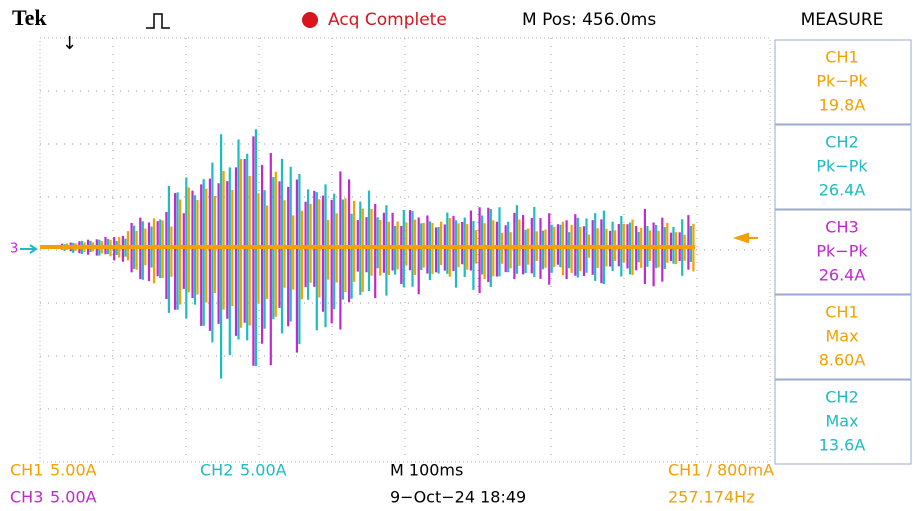  What do you see at coordinates (29, 249) in the screenshot?
I see `ground-arrow` at bounding box center [29, 249].